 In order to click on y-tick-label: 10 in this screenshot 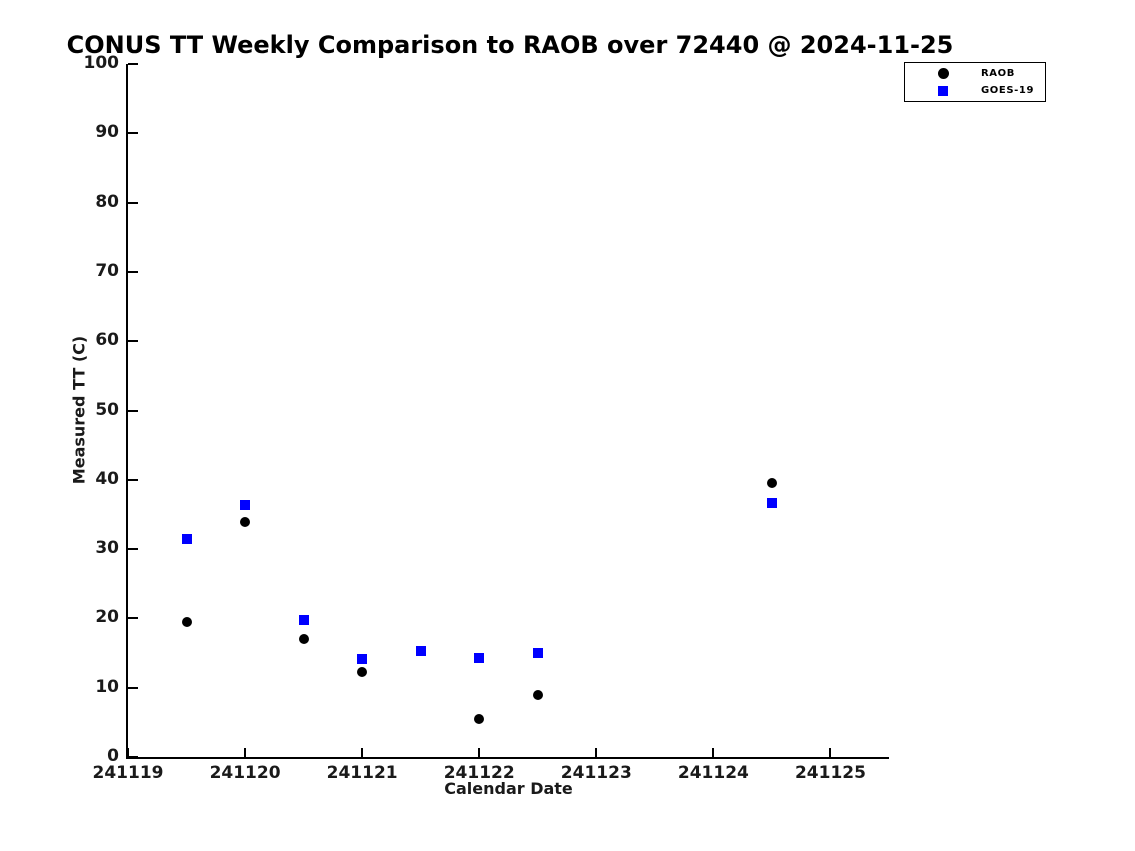, I will do `click(107, 686)`.